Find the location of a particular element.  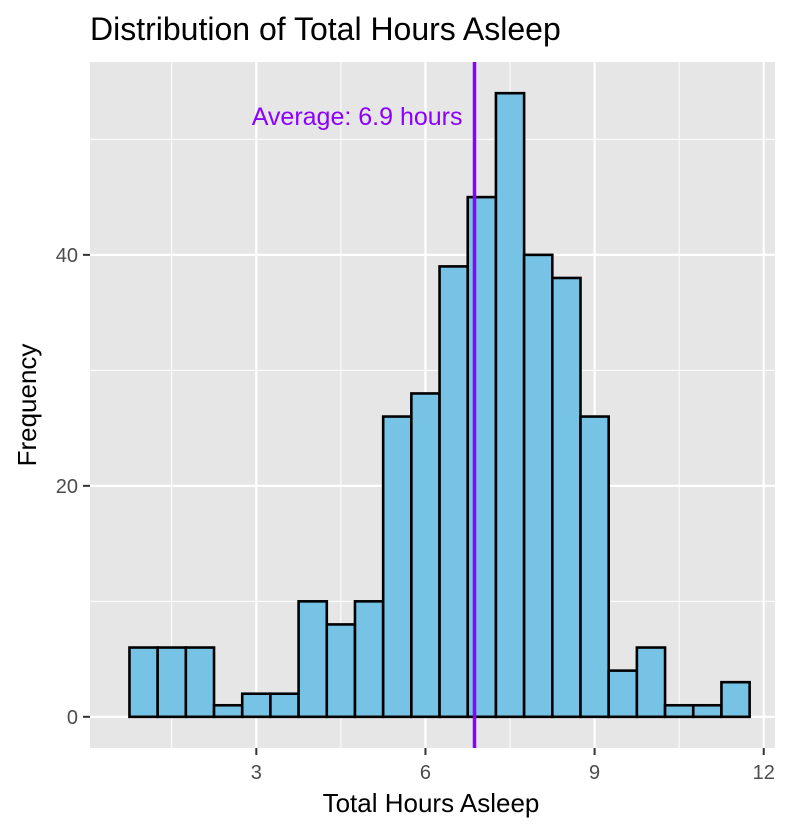

y-axis-title: Frequency is located at coordinates (27, 405).